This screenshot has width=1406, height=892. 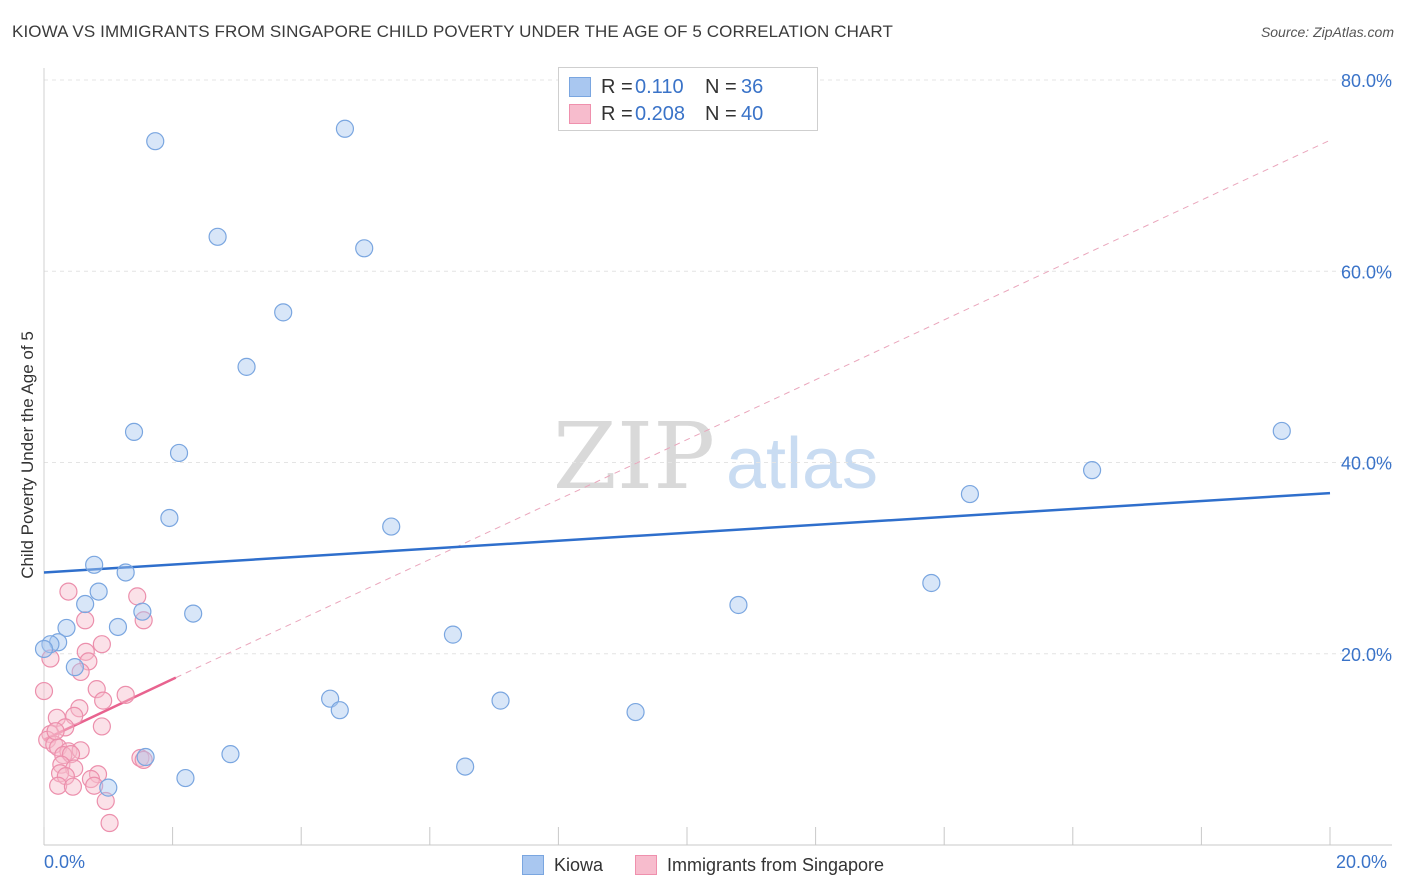 I want to click on chart-legend: Kiowa Immigrants from Singapore, so click(x=703, y=865).